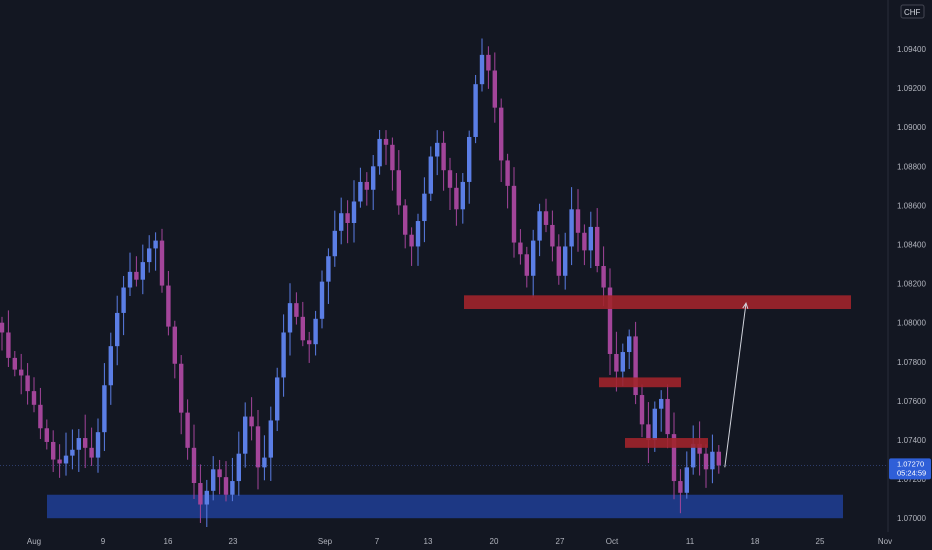  What do you see at coordinates (911, 166) in the screenshot?
I see `price-tick-label: 1.08800` at bounding box center [911, 166].